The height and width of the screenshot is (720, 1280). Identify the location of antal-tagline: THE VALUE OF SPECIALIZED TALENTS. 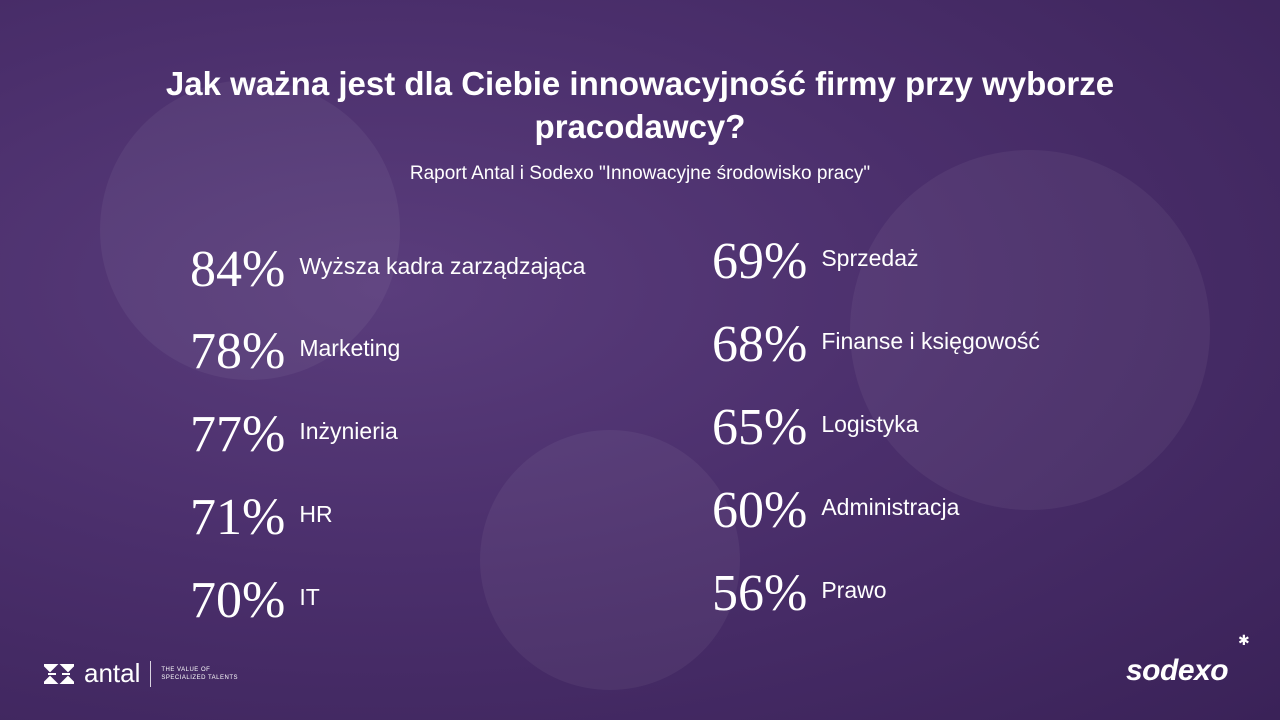
(200, 673).